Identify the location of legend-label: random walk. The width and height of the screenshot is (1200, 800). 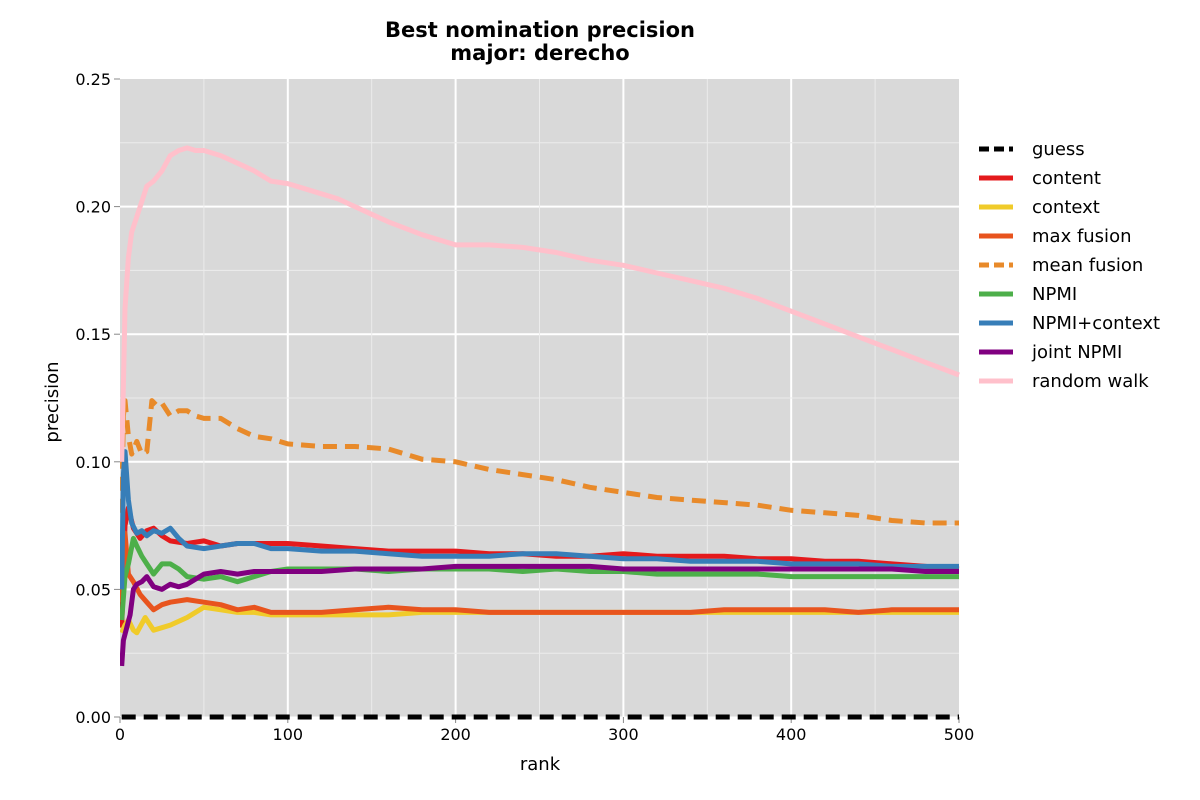
(1090, 381).